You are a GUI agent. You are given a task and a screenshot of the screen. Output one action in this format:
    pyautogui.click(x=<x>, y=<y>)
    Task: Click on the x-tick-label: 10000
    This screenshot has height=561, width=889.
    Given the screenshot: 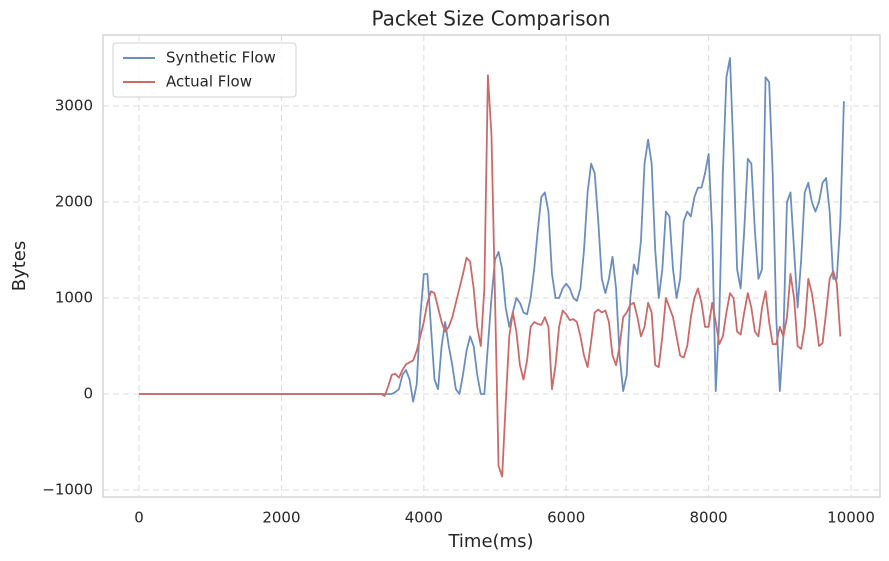 What is the action you would take?
    pyautogui.click(x=851, y=518)
    